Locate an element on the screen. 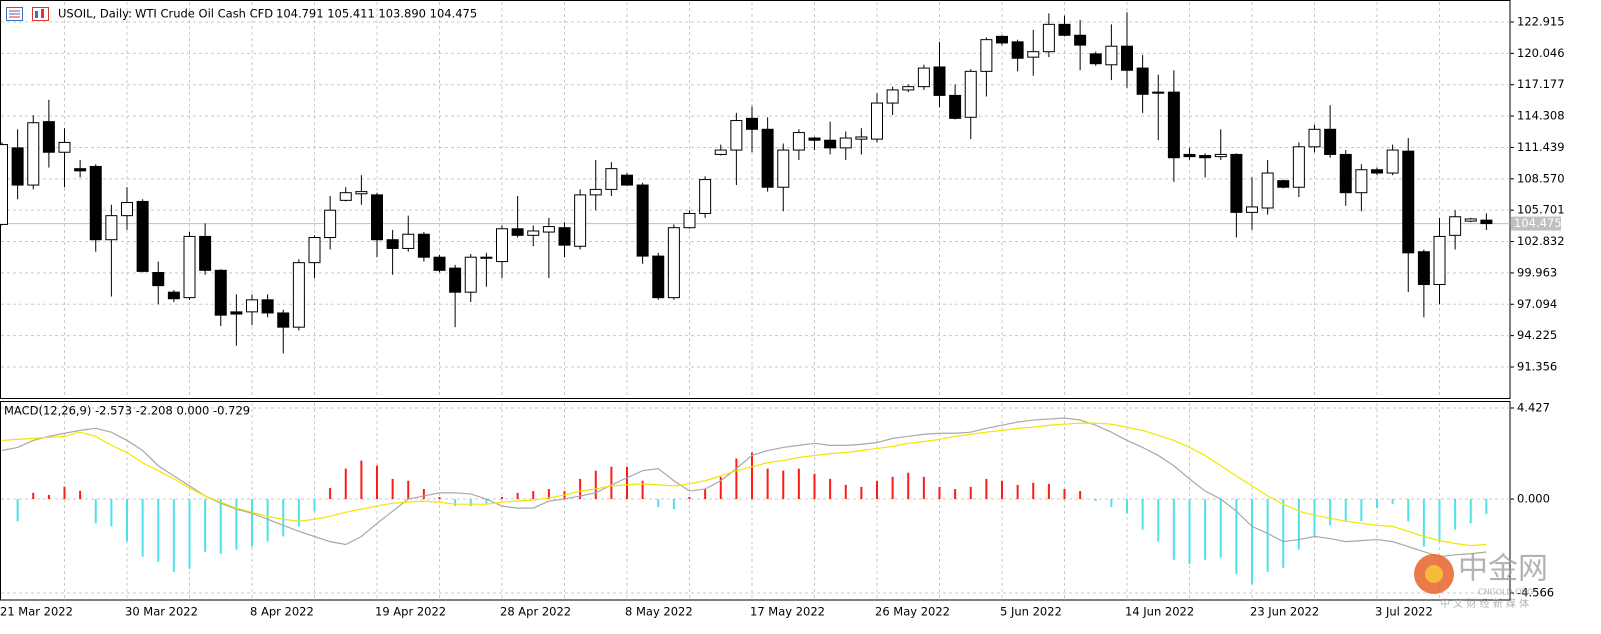 The image size is (1601, 634). y-tick-label: 117.177 is located at coordinates (1541, 84).